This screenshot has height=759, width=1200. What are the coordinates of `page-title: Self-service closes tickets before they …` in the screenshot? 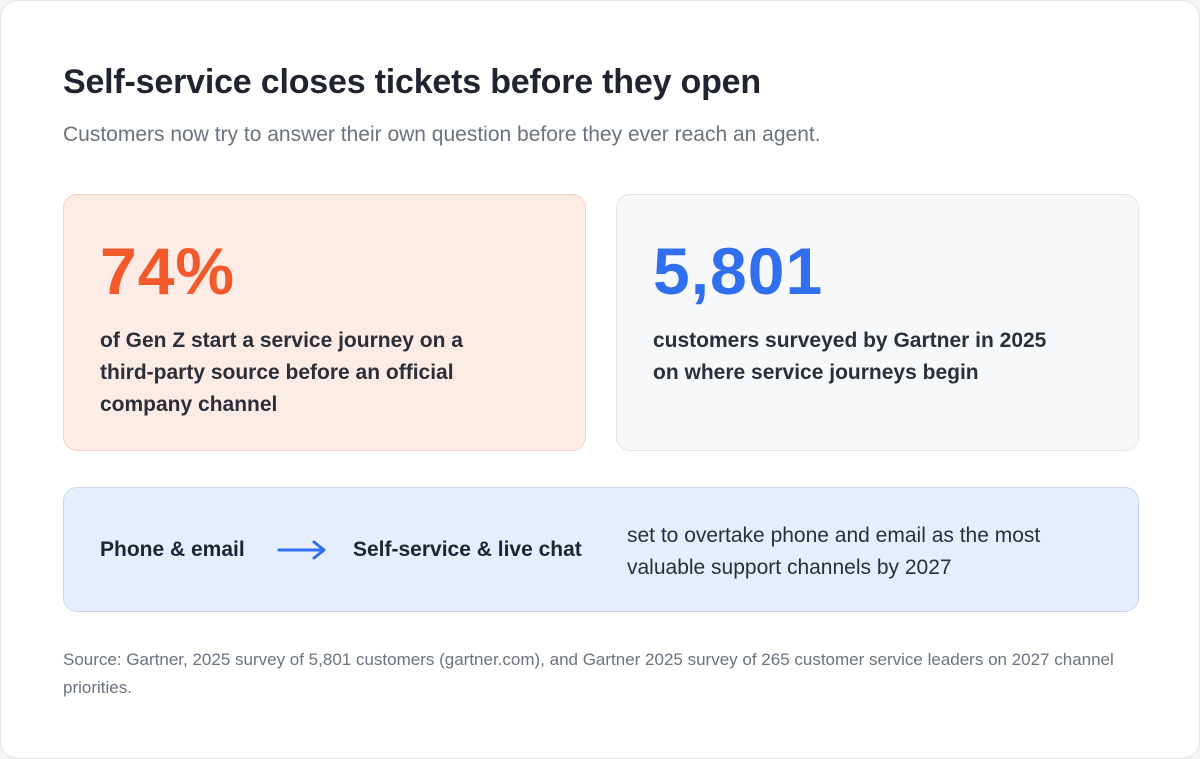 It's located at (412, 82).